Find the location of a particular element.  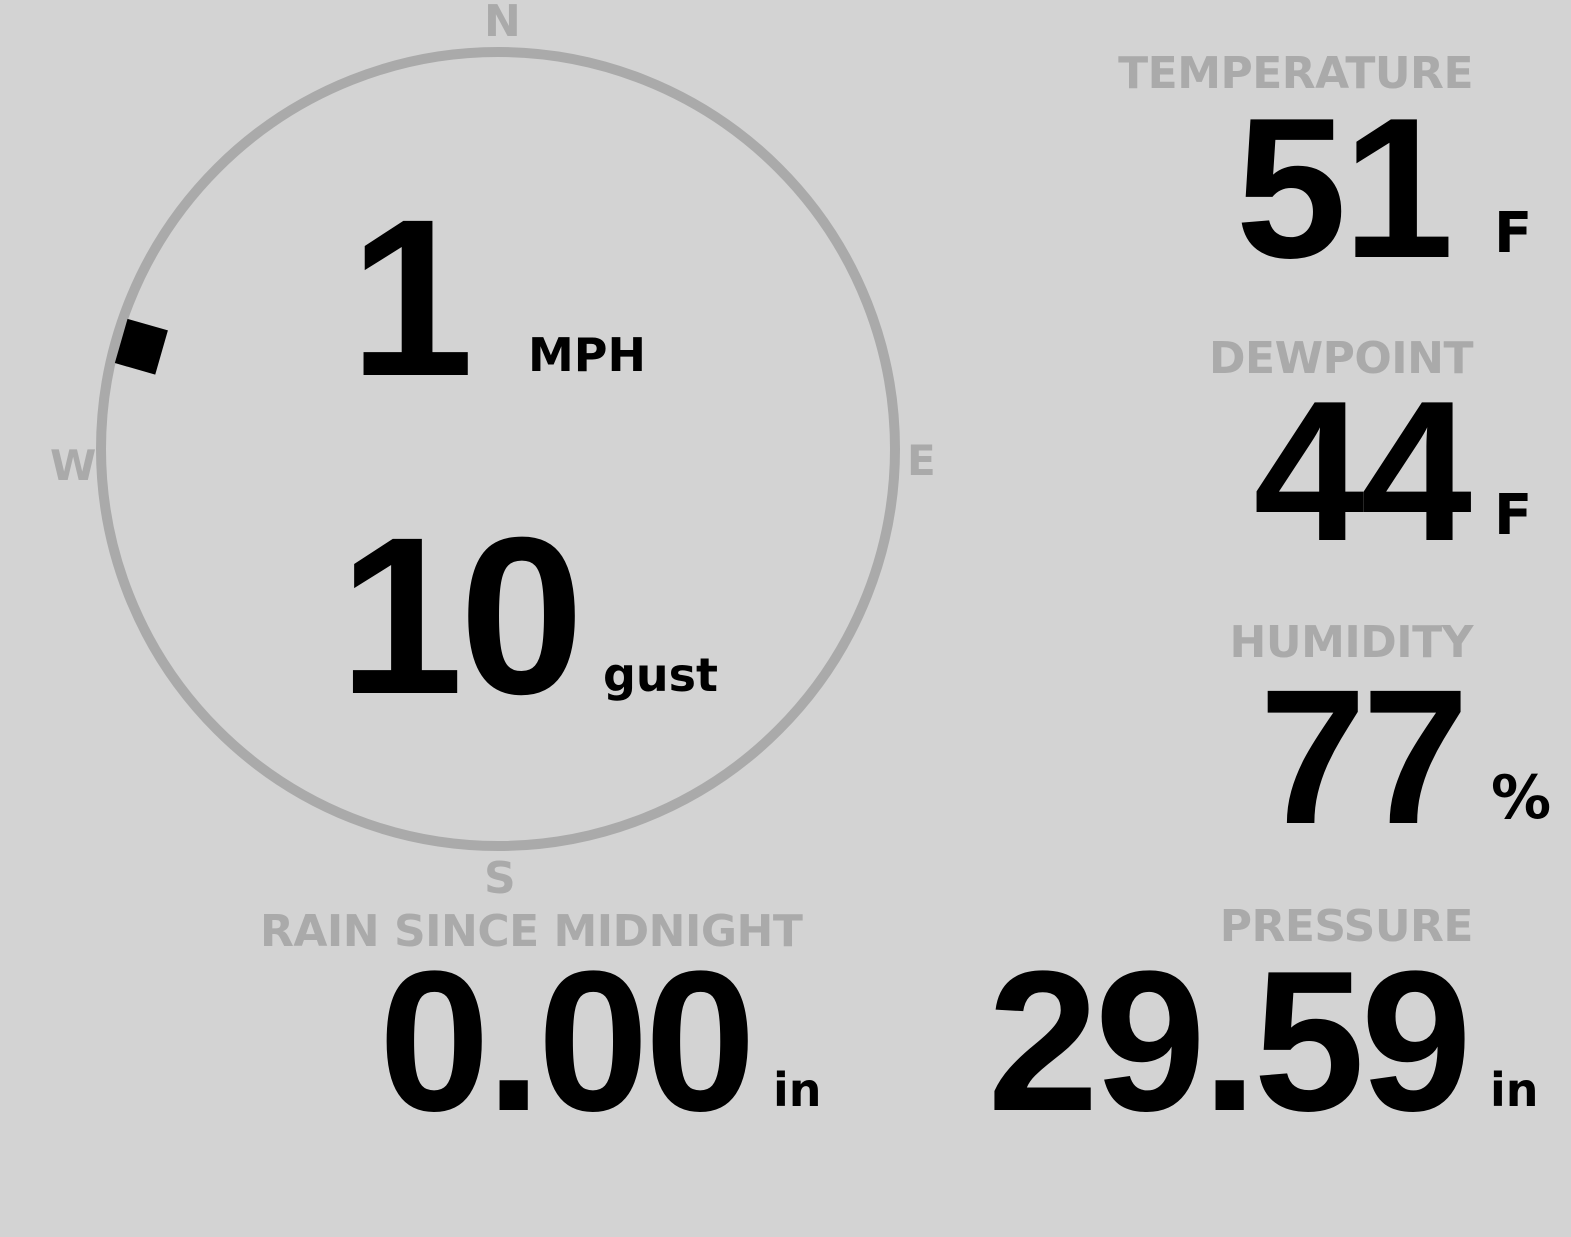

dewpoint-value: 44 is located at coordinates (1362, 471).